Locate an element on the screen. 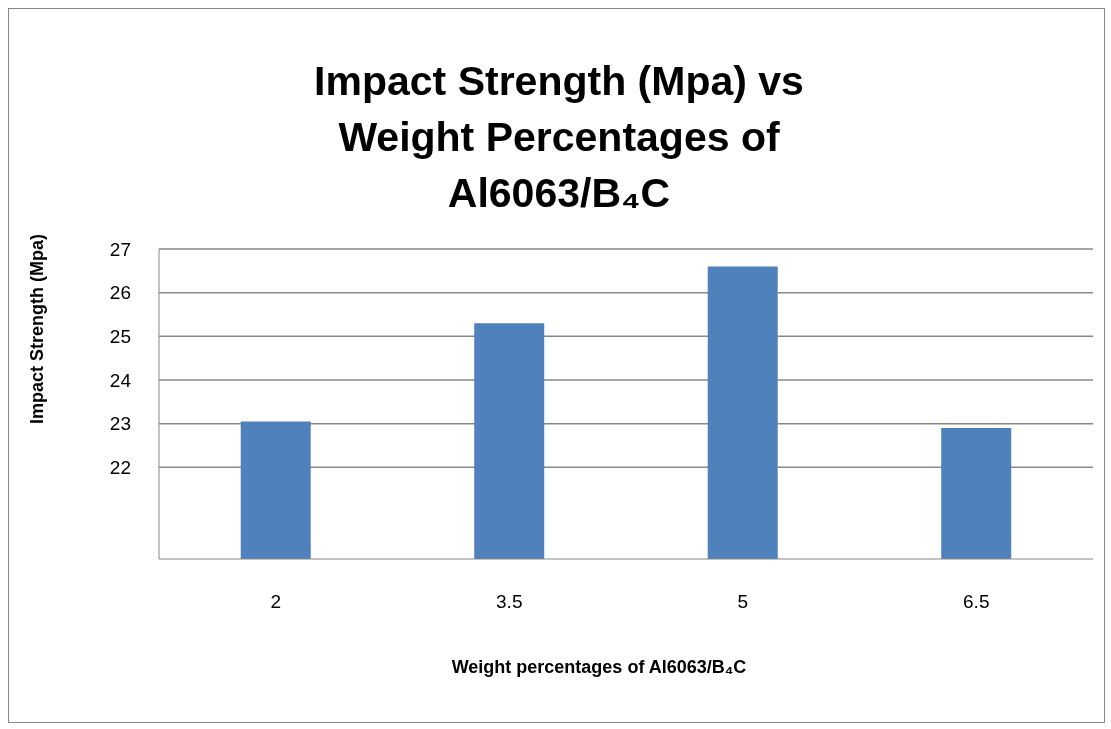 The width and height of the screenshot is (1111, 729). x-tick-label: 5 is located at coordinates (743, 602).